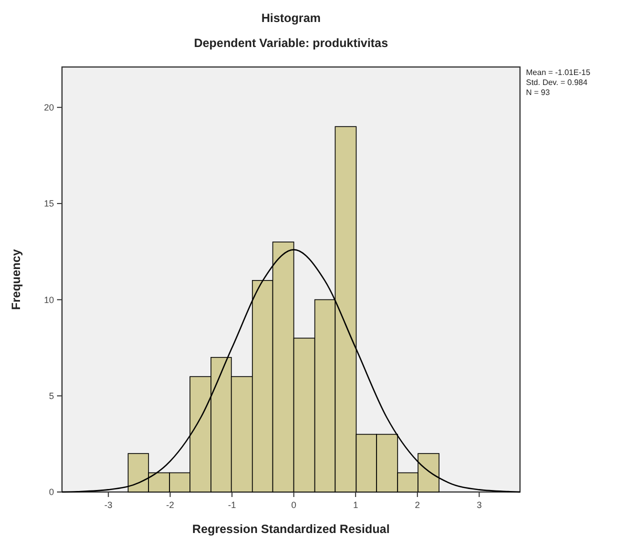 Image resolution: width=625 pixels, height=543 pixels. What do you see at coordinates (49, 299) in the screenshot?
I see `y-tick-label: 10` at bounding box center [49, 299].